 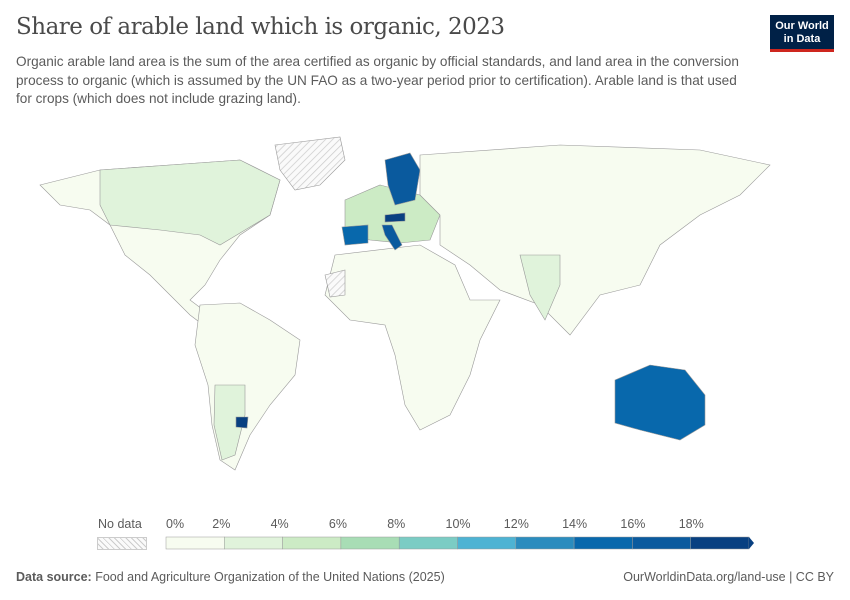 I want to click on legend-tick-label: 0%, so click(x=175, y=524).